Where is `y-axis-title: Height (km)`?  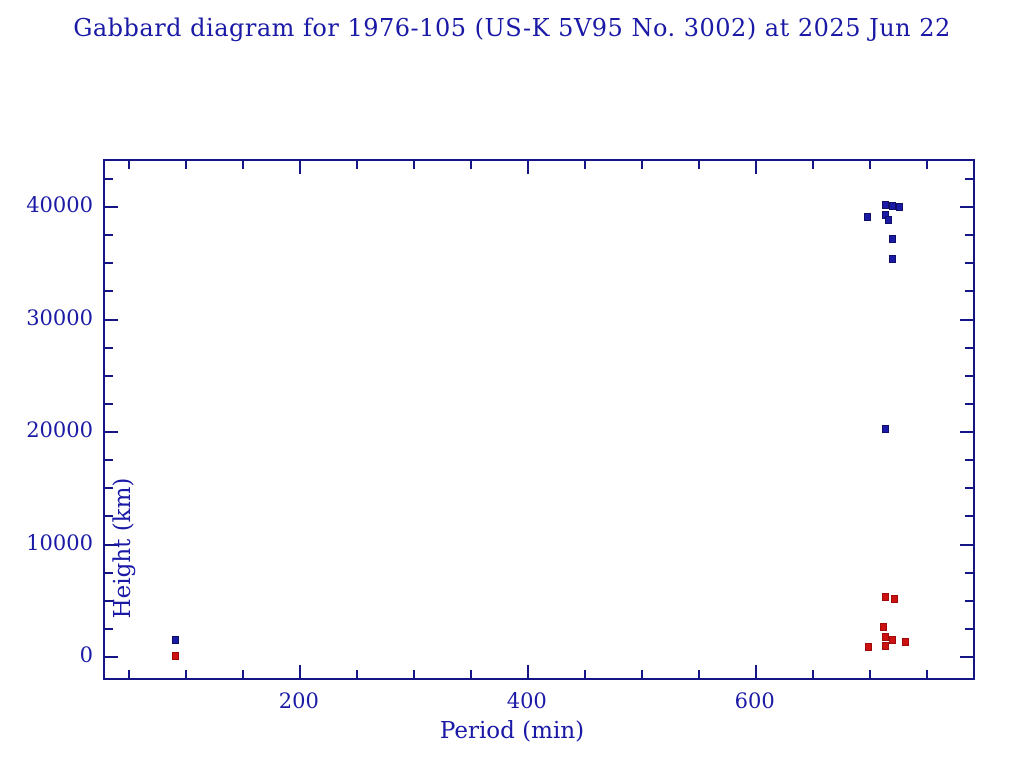 y-axis-title: Height (km) is located at coordinates (123, 548).